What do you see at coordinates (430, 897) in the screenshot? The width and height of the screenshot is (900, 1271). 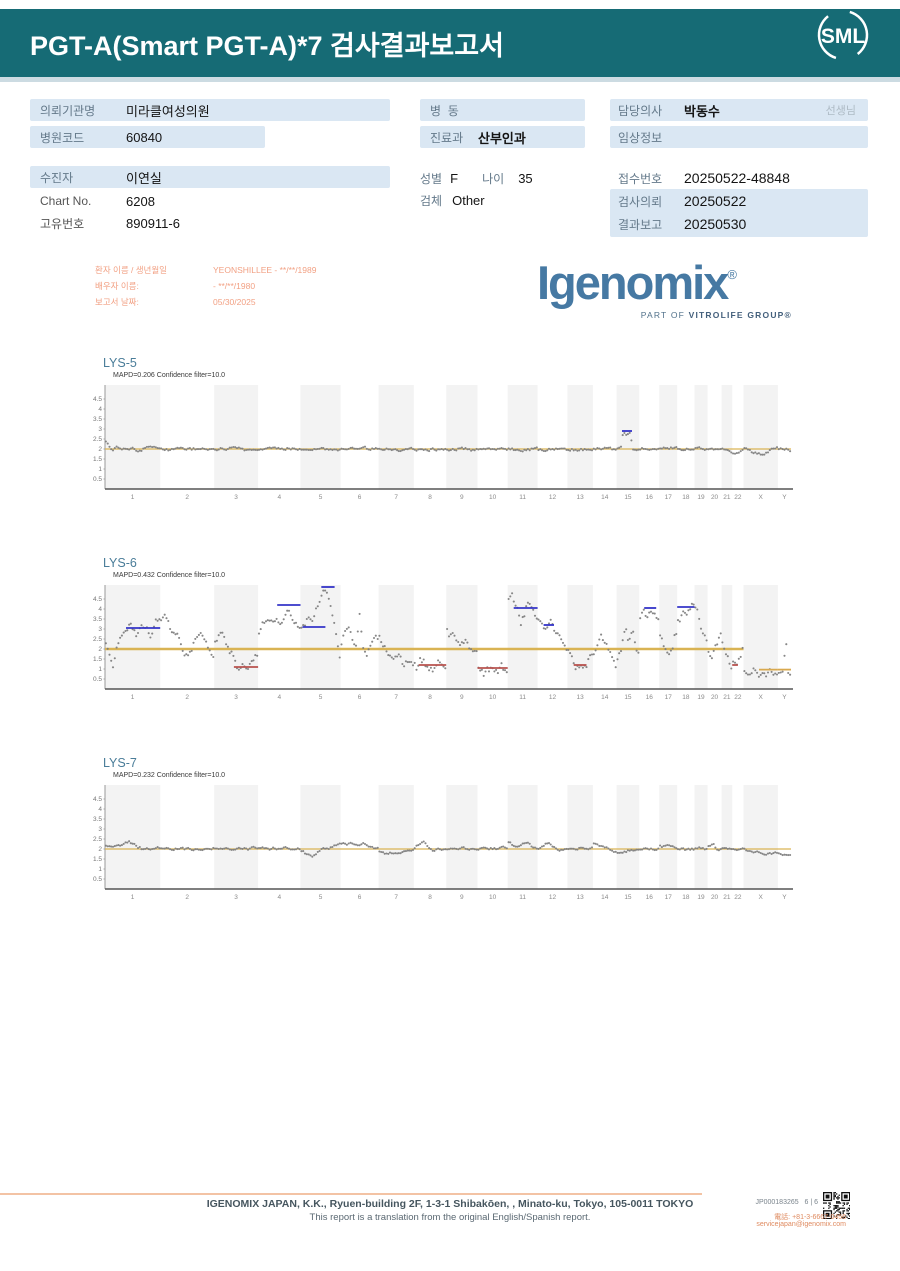 I see `svg-text: 8` at bounding box center [430, 897].